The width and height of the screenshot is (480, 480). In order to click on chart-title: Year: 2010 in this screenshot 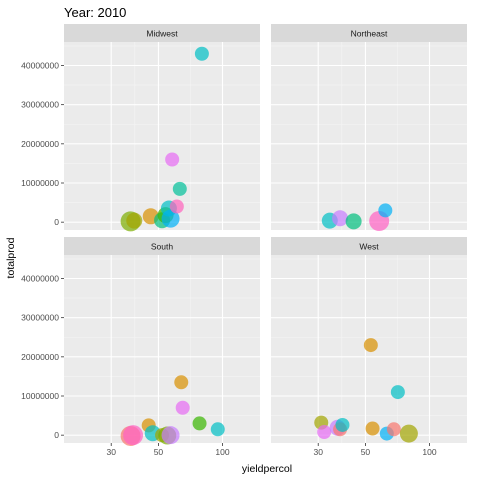, I will do `click(95, 12)`.